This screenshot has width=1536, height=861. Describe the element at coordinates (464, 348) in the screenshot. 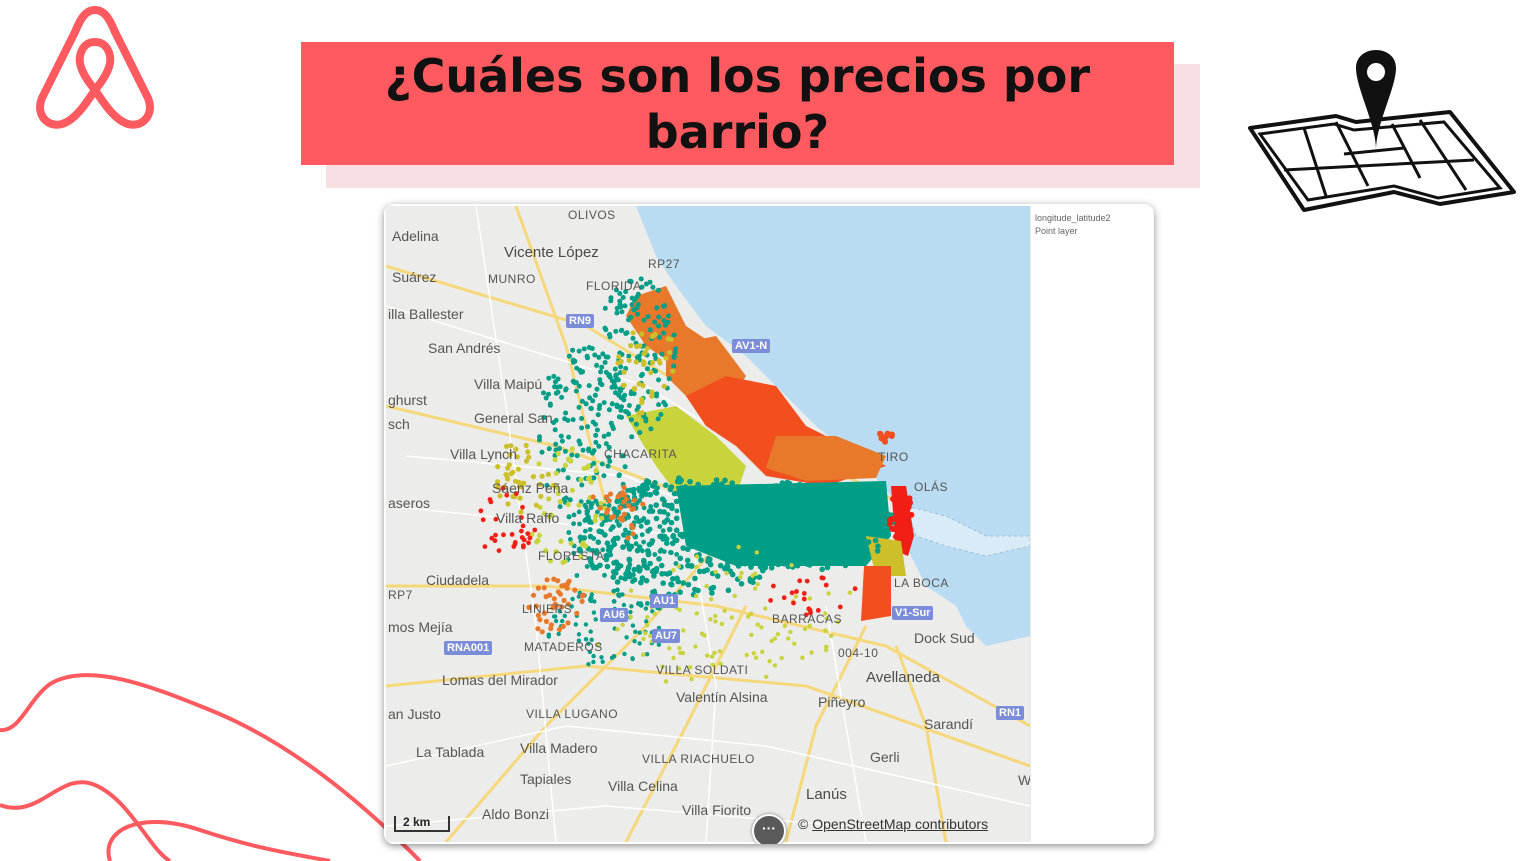

I see `place-label: San Andrés` at that location.